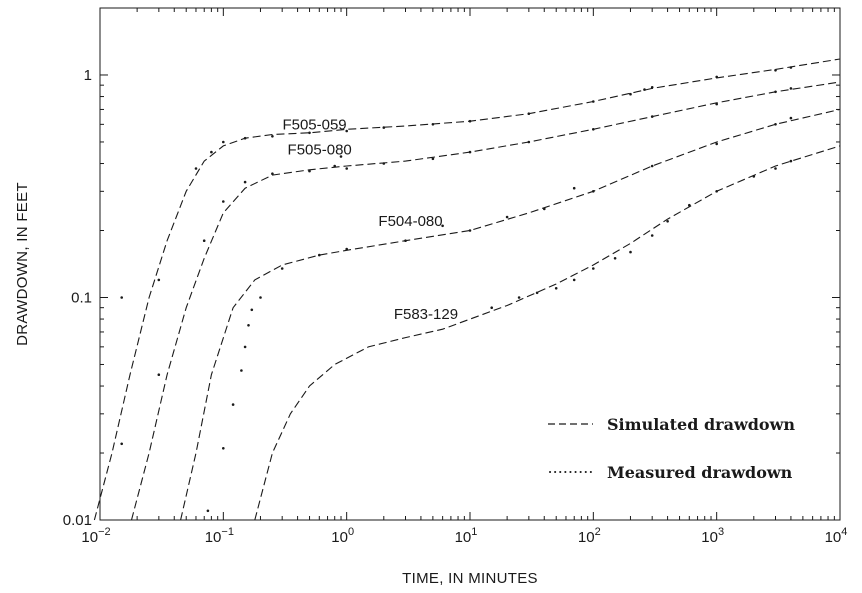 This screenshot has width=862, height=593. Describe the element at coordinates (81, 297) in the screenshot. I see `y-tick-label: 0.1` at that location.